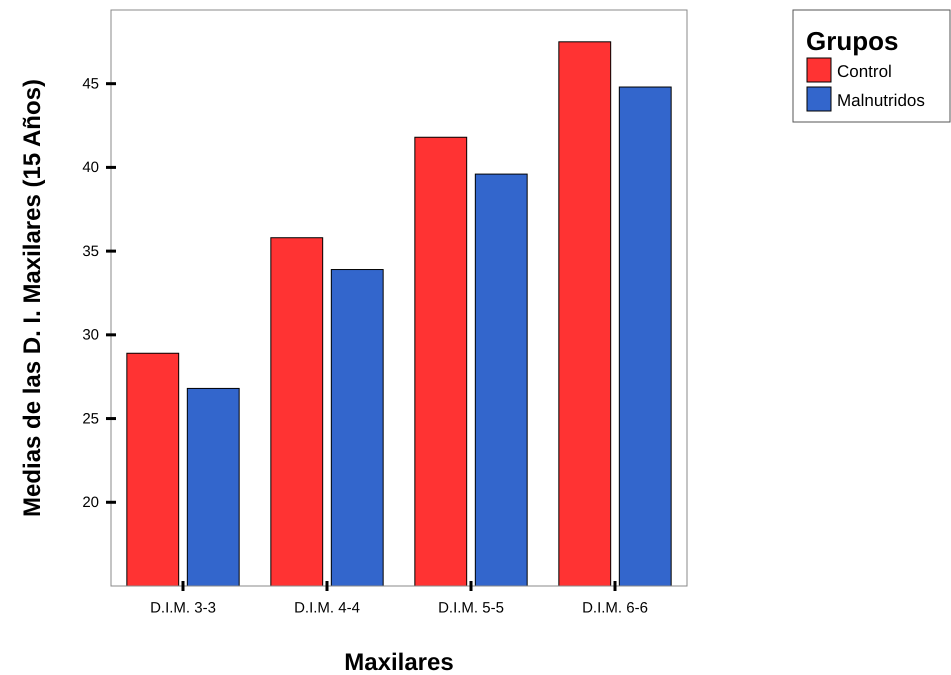 The width and height of the screenshot is (951, 675). I want to click on y-tick-label: 20, so click(90, 503).